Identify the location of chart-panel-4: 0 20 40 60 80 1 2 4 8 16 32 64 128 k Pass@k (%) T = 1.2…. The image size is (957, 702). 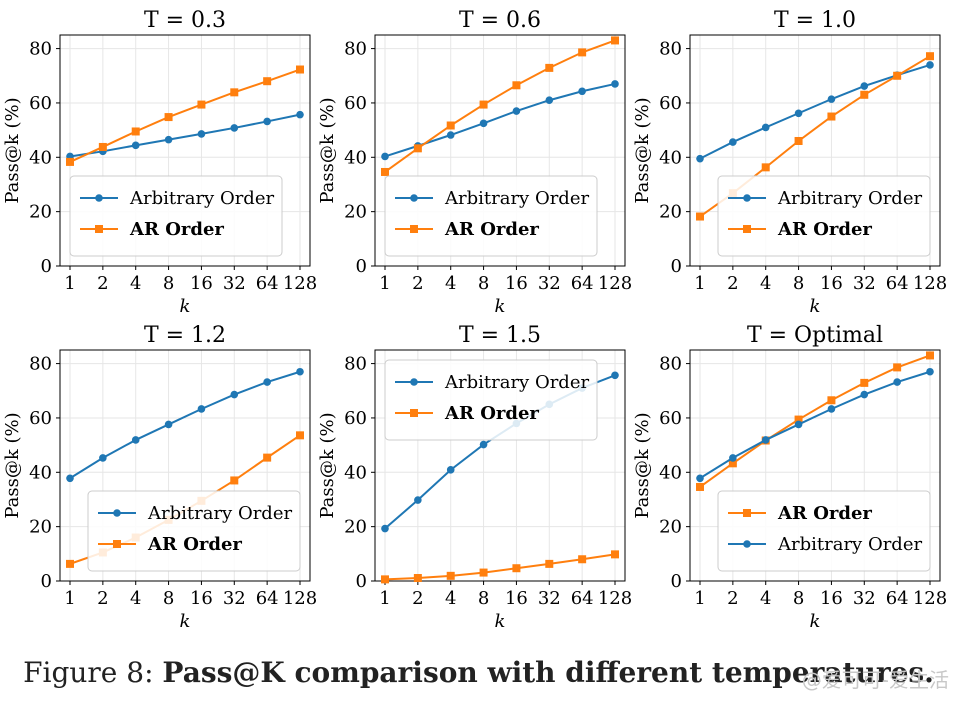
(159, 477).